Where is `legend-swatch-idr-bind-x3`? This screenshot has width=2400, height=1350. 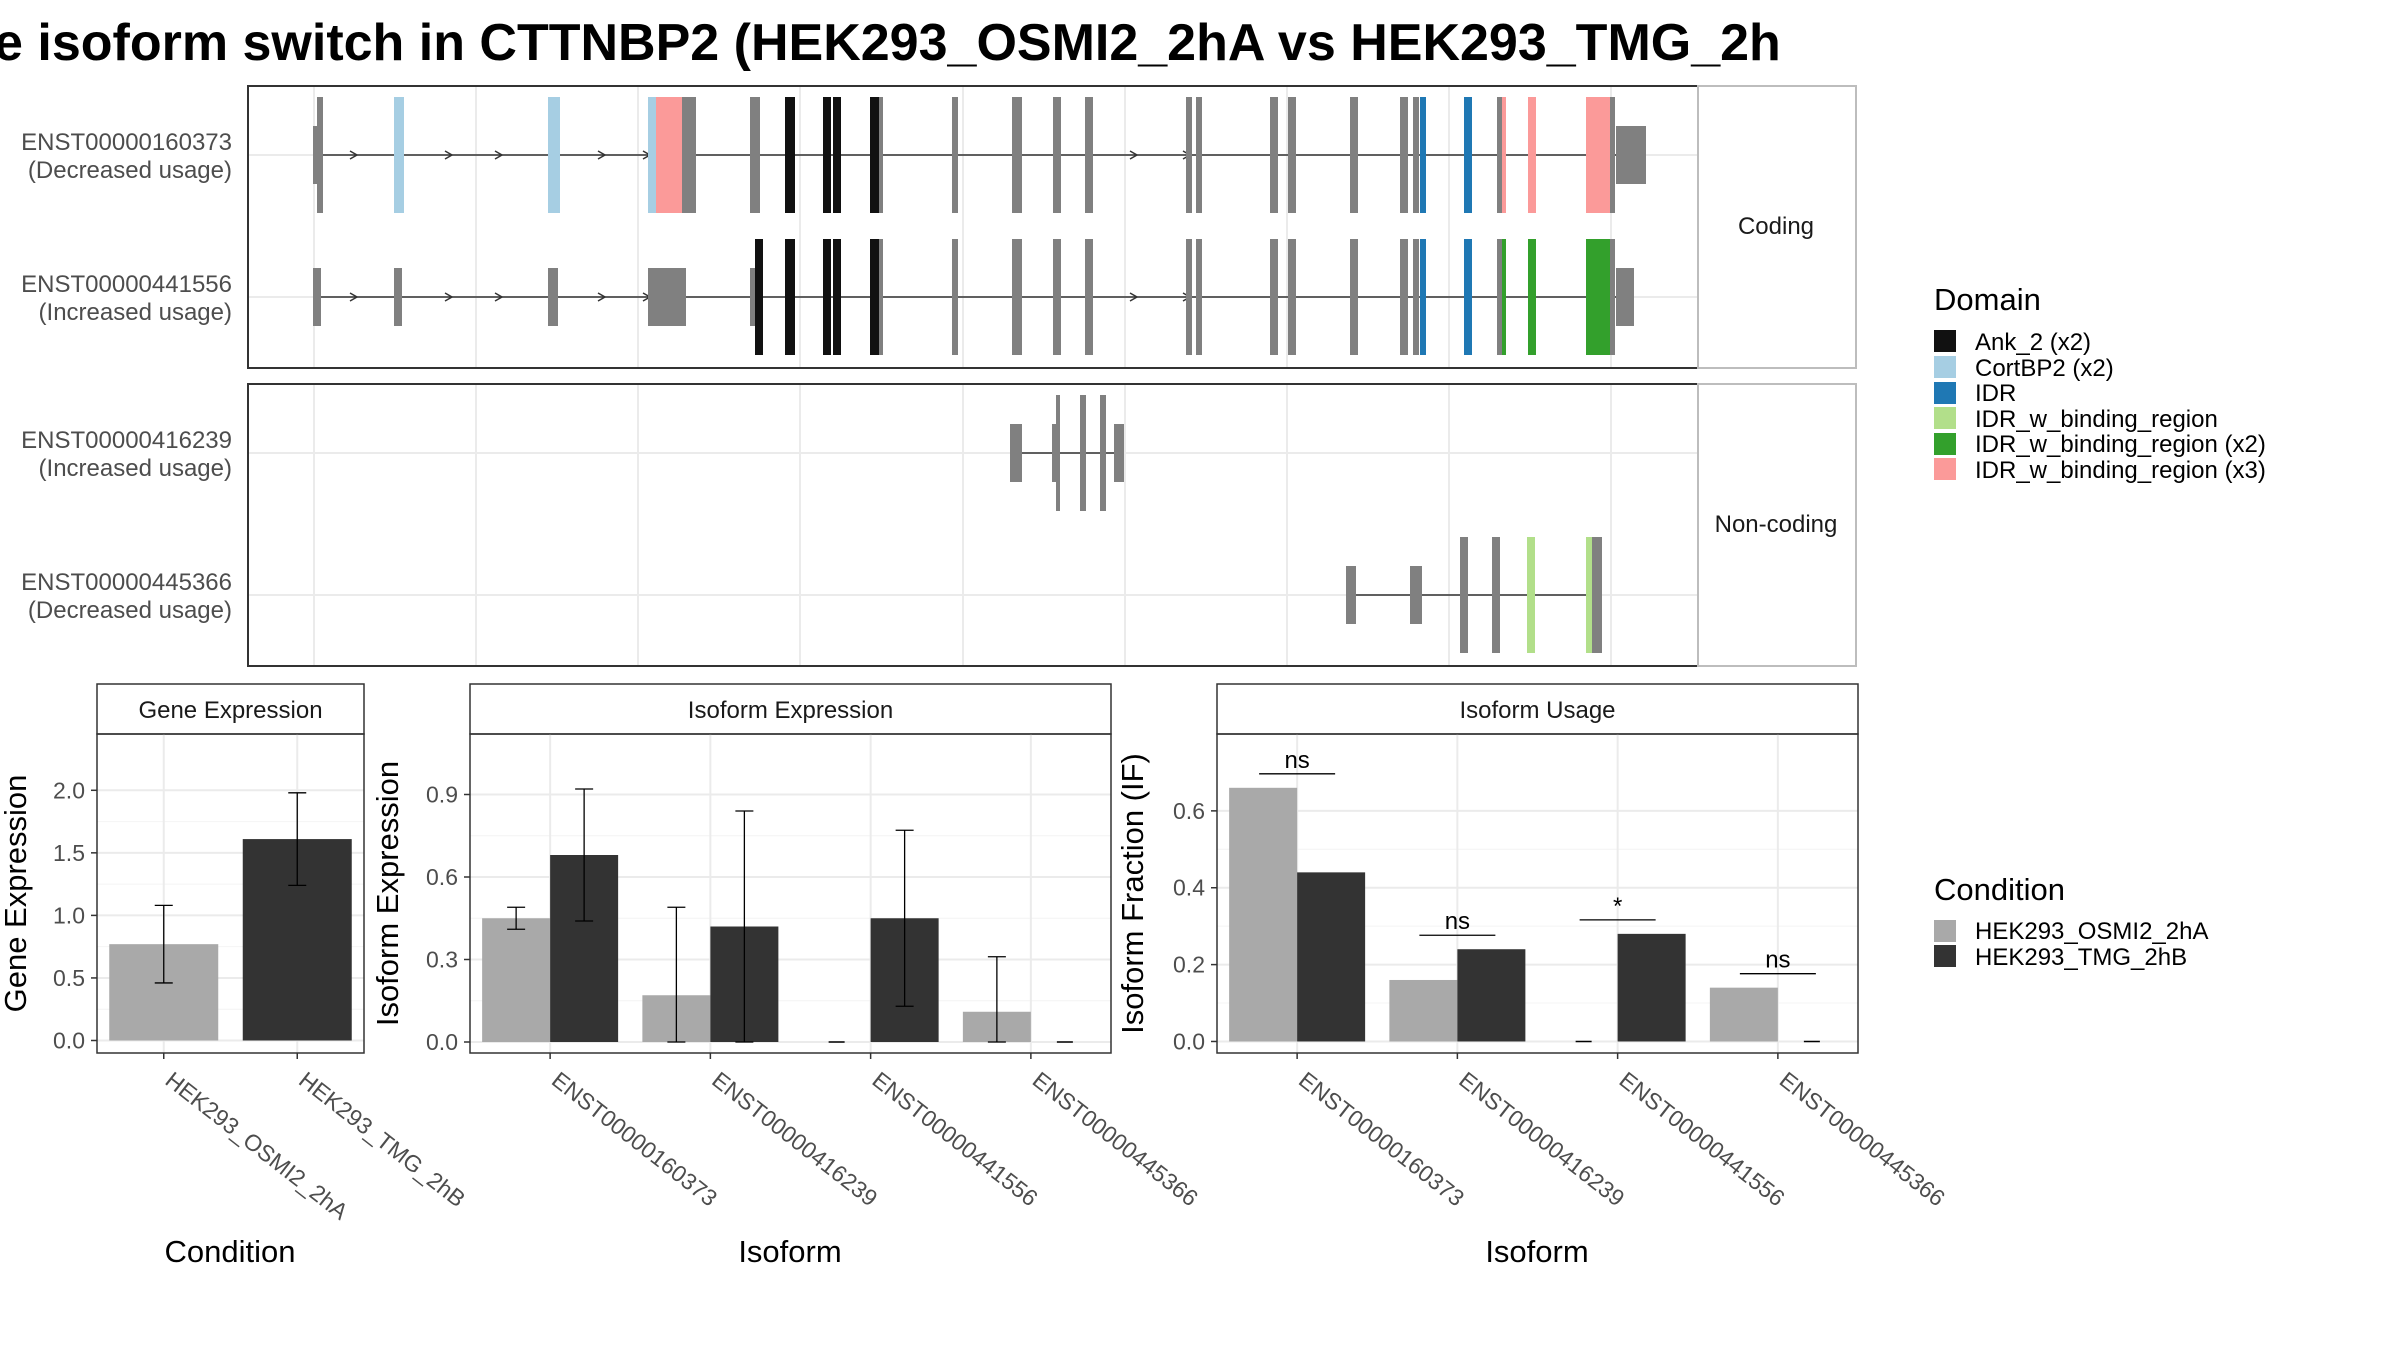 legend-swatch-idr-bind-x3 is located at coordinates (1945, 469).